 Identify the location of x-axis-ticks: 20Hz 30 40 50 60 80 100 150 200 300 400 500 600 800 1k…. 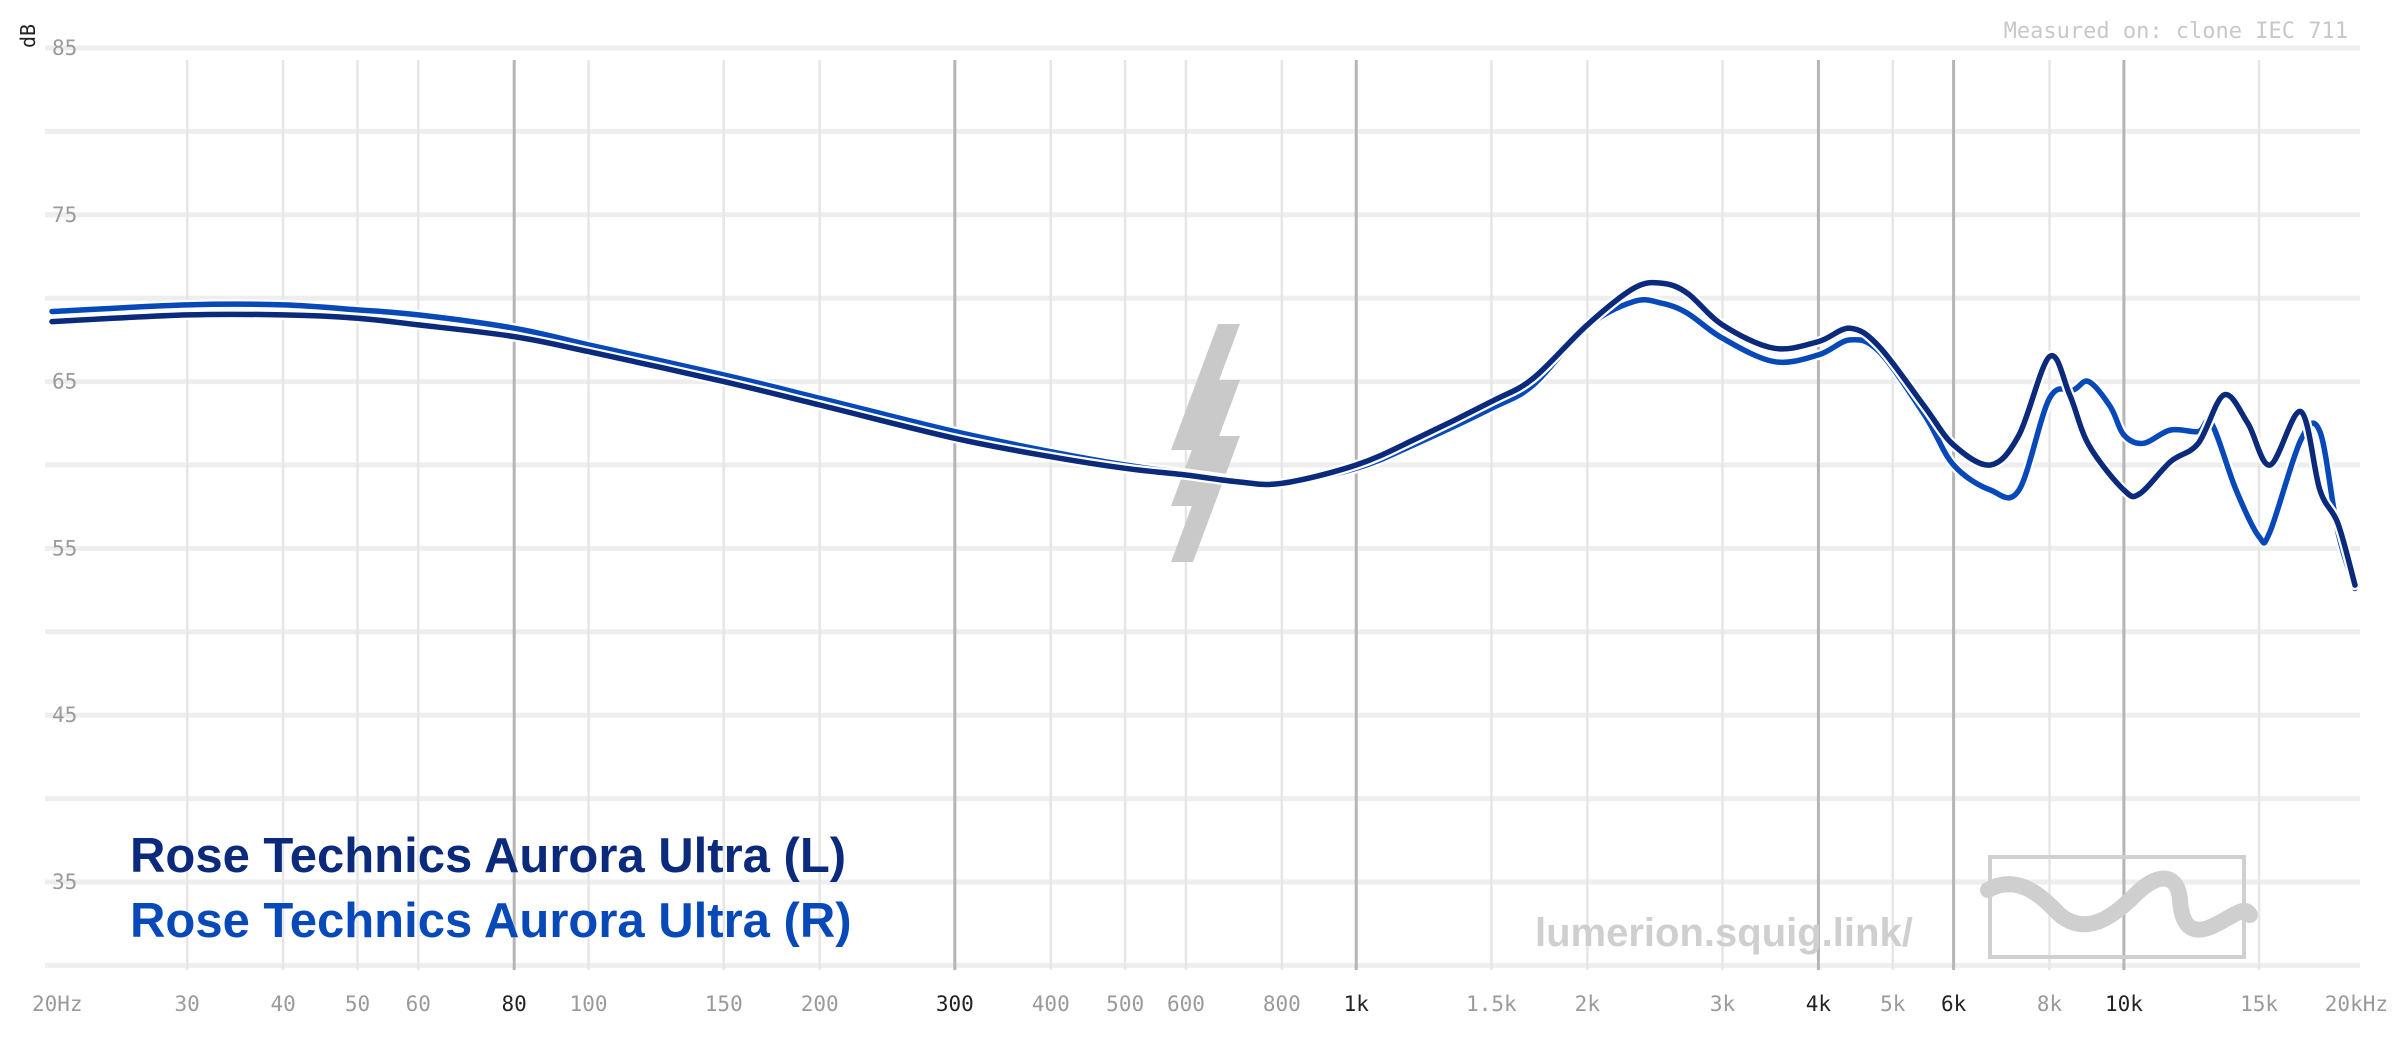
(1210, 1004).